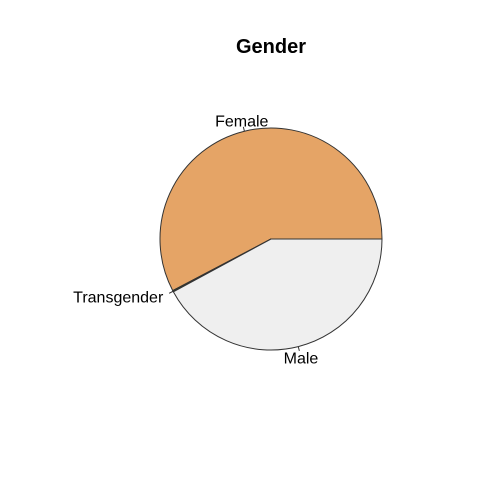  What do you see at coordinates (171, 292) in the screenshot?
I see `leader-line-transgender` at bounding box center [171, 292].